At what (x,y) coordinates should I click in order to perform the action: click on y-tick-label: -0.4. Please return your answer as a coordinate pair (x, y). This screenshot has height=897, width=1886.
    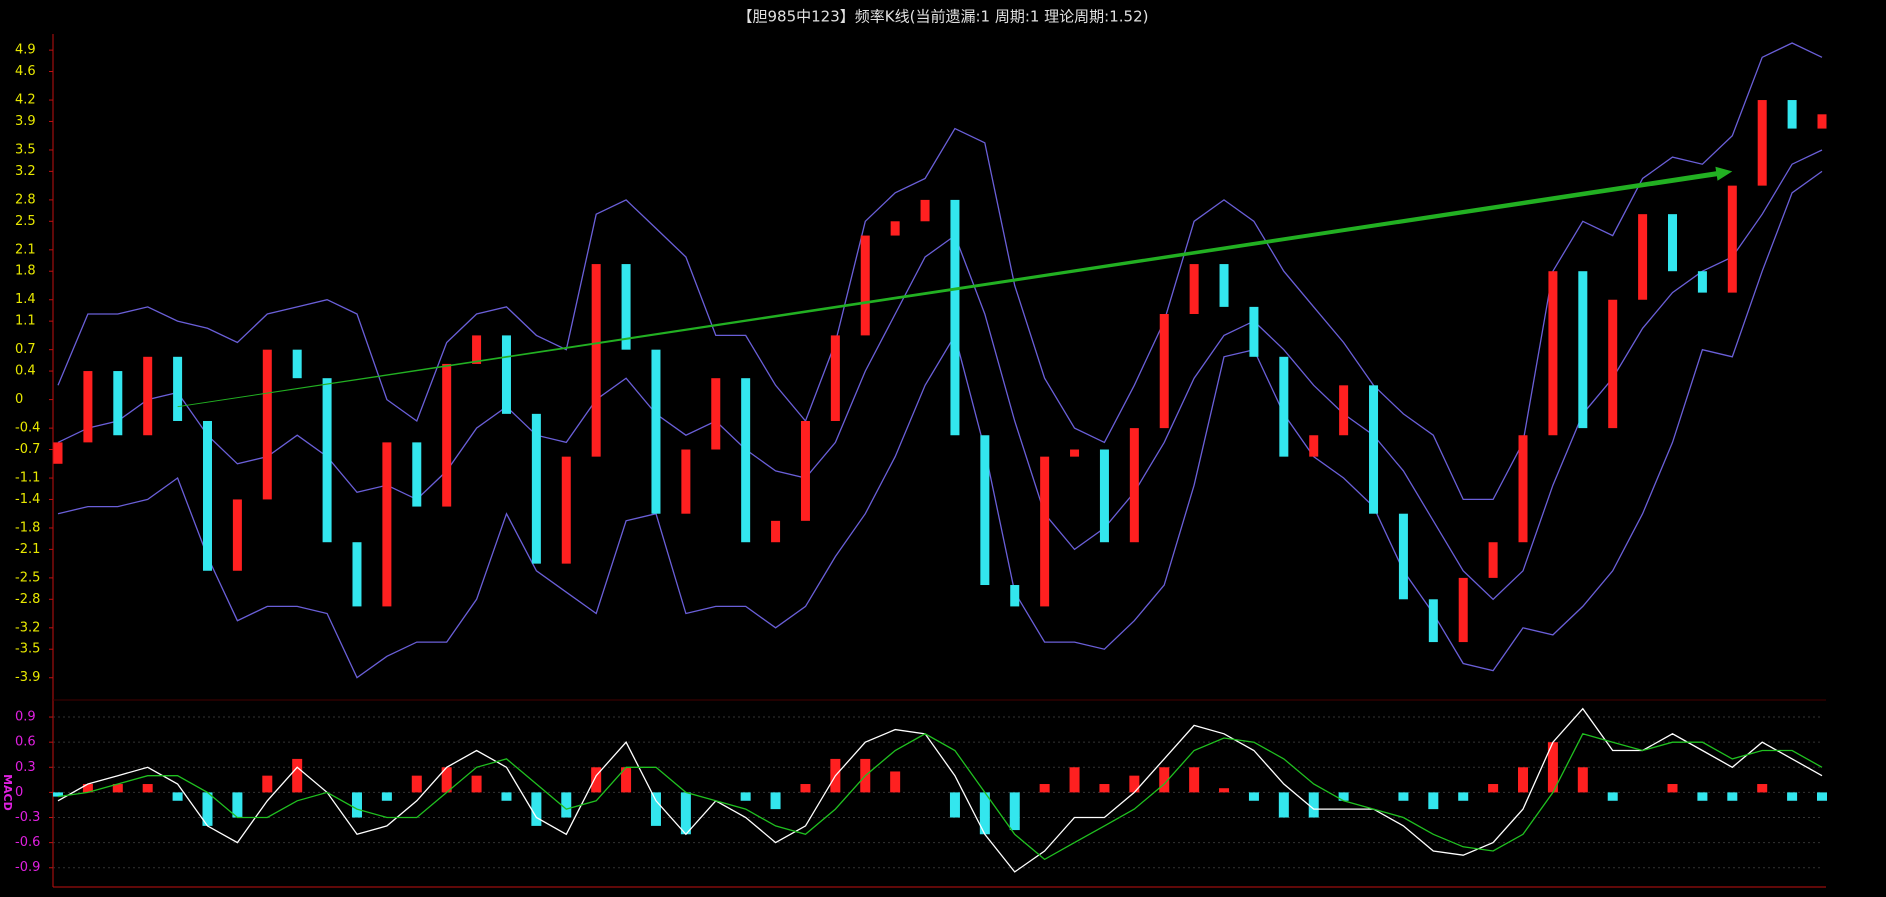
    Looking at the image, I should click on (27, 428).